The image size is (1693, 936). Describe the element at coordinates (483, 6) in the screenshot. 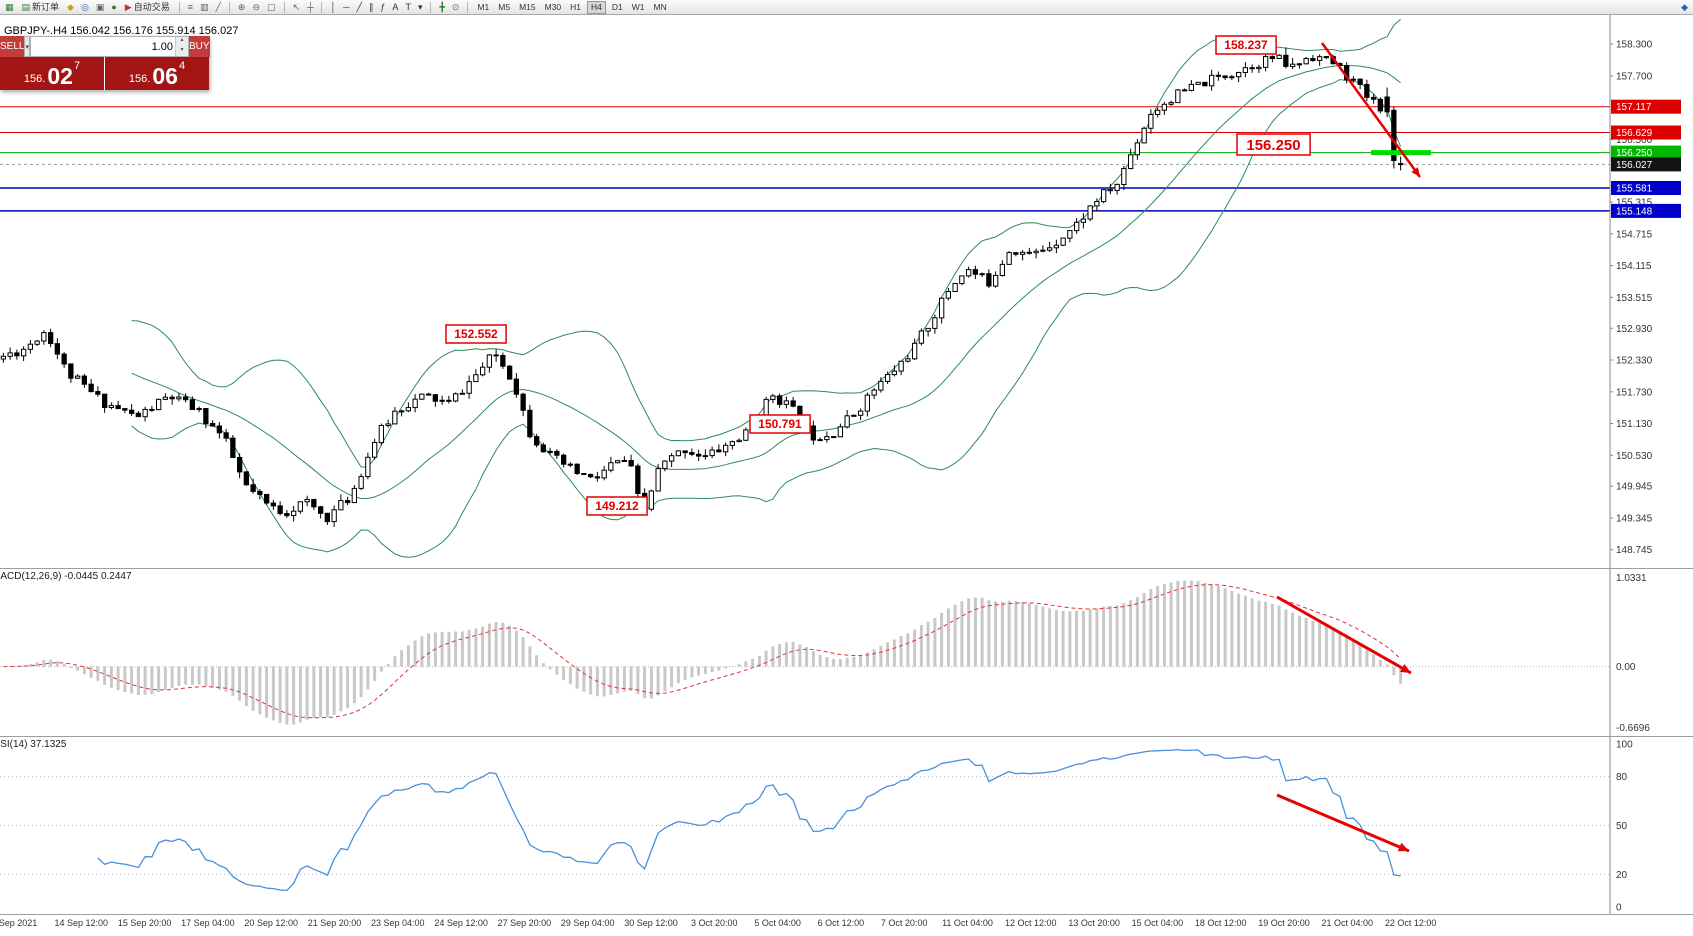

I see `timeframe-button-M1: M1` at that location.